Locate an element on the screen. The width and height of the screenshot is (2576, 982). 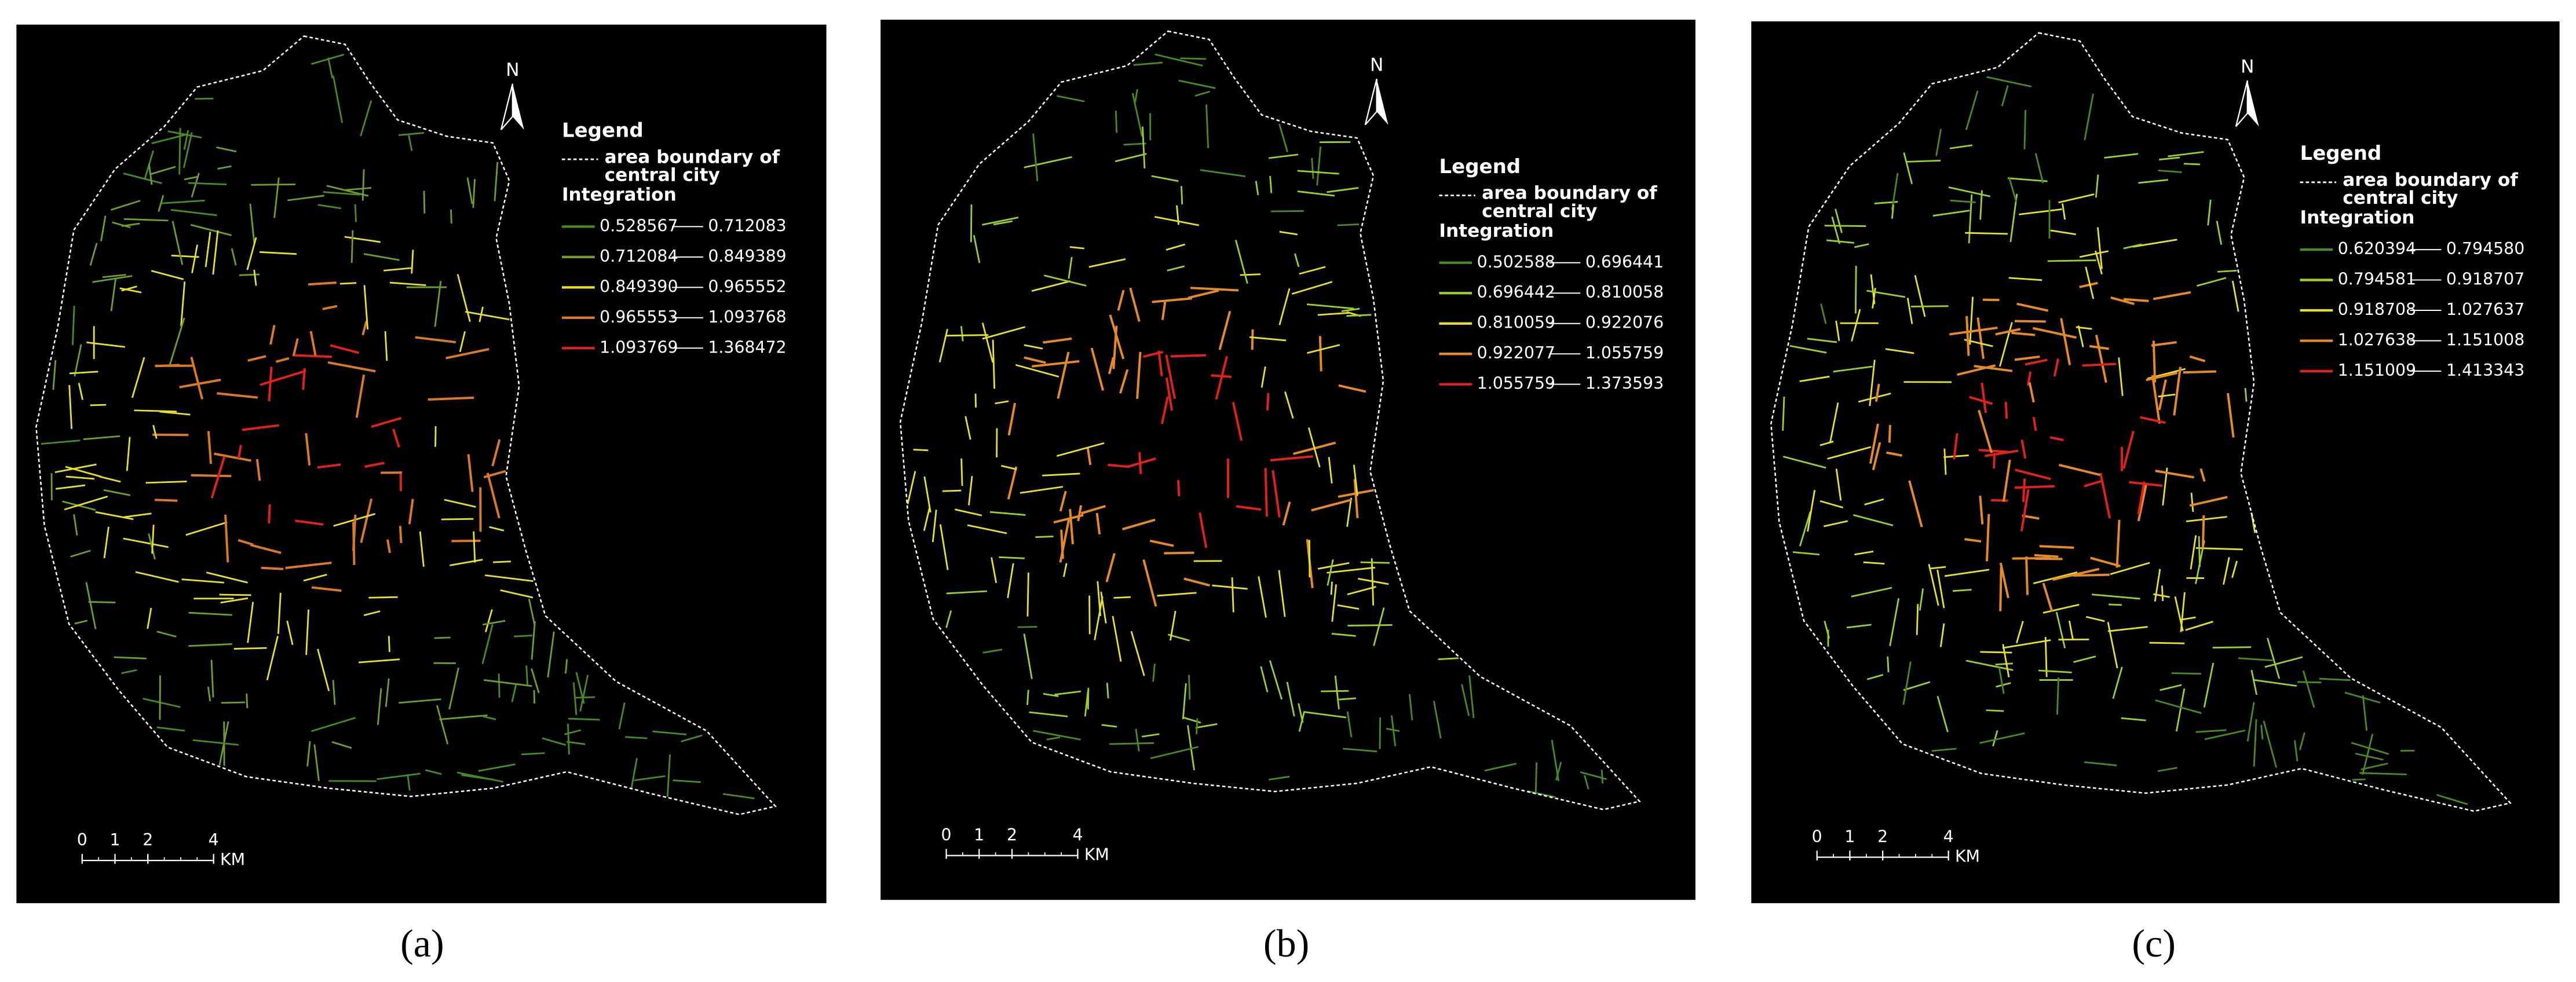
legend-high: 1.055759 is located at coordinates (1624, 352).